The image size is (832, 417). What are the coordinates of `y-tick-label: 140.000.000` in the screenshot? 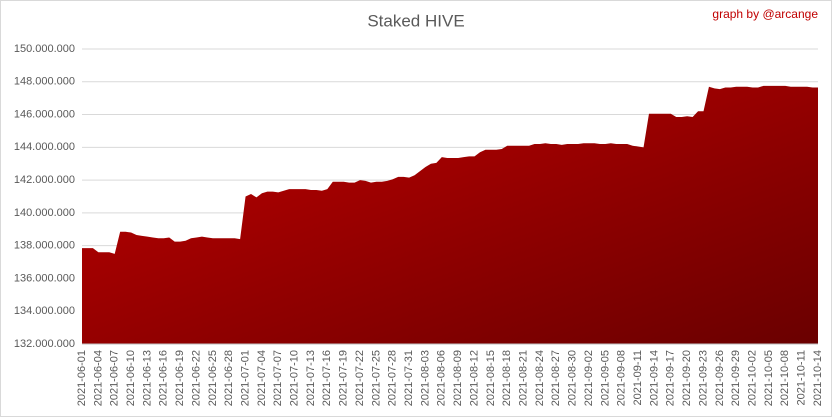 It's located at (44, 213).